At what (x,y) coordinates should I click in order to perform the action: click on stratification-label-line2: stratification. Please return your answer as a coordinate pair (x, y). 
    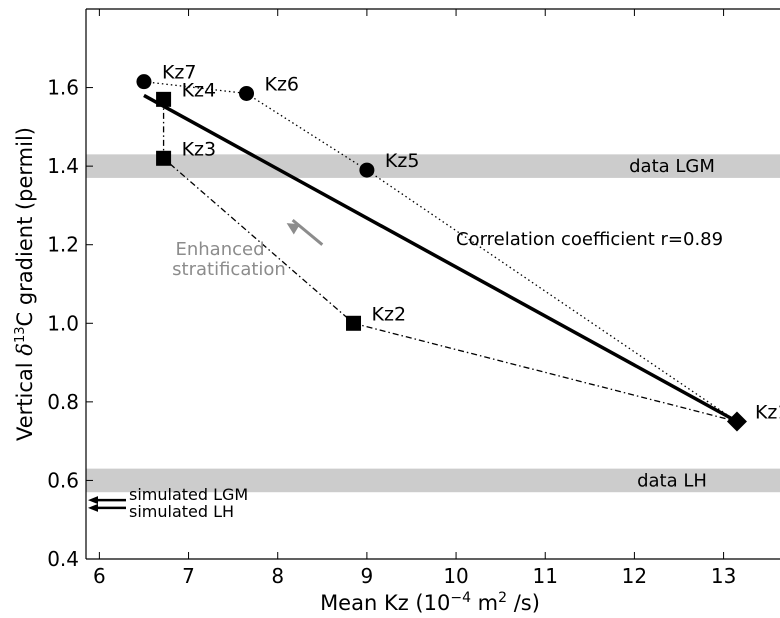
    Looking at the image, I should click on (229, 269).